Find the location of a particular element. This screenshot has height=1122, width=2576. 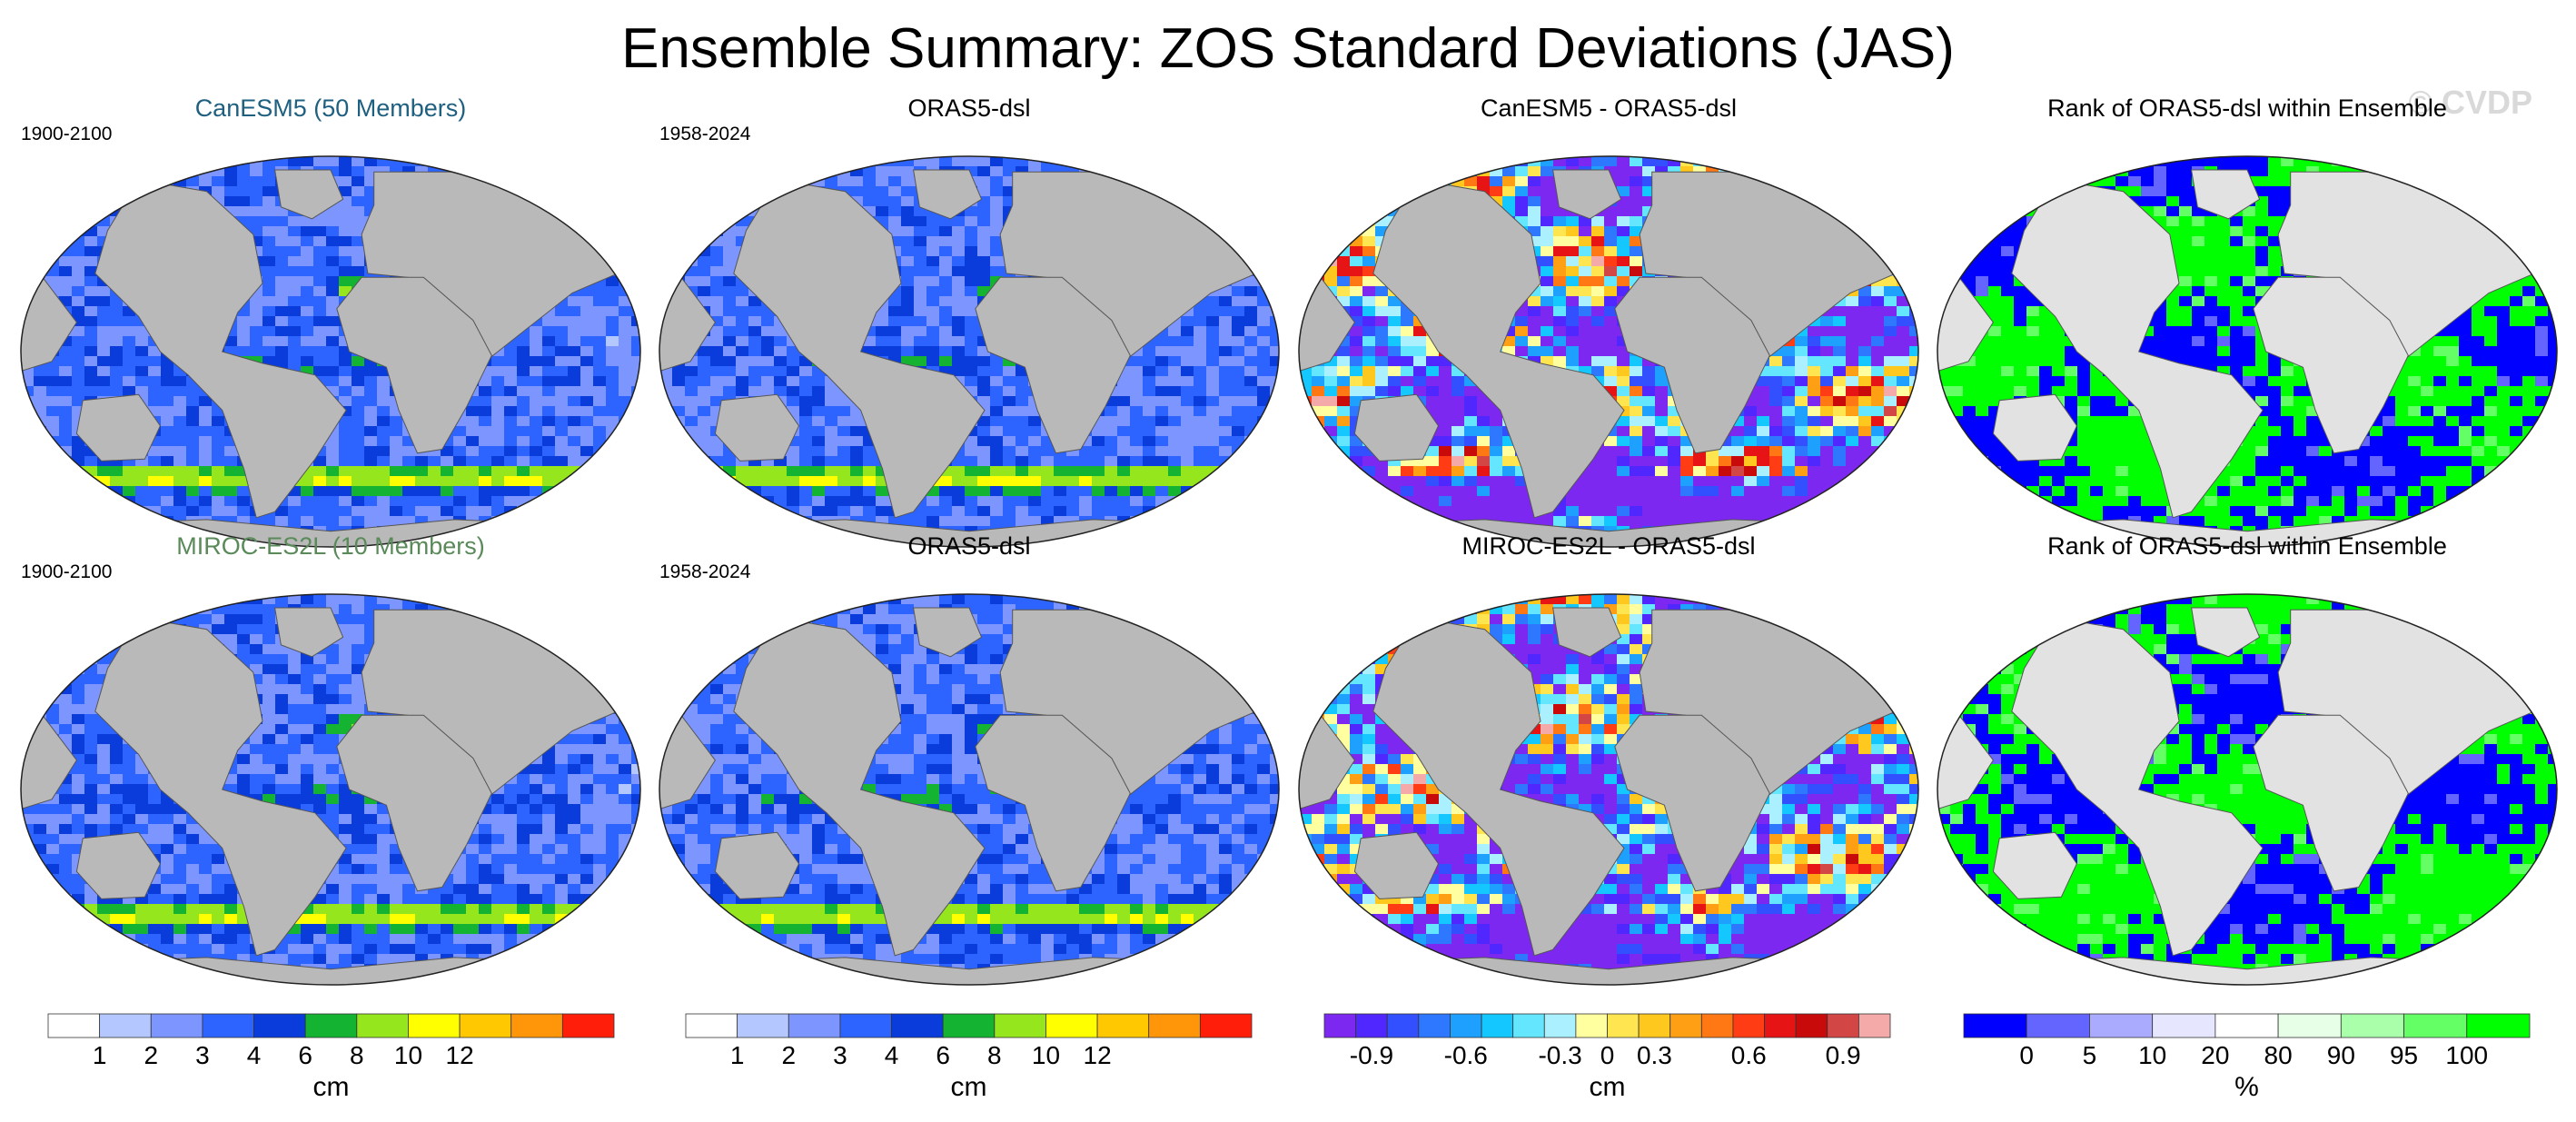

colorbar-tick-label: -0.9 is located at coordinates (1371, 1055).